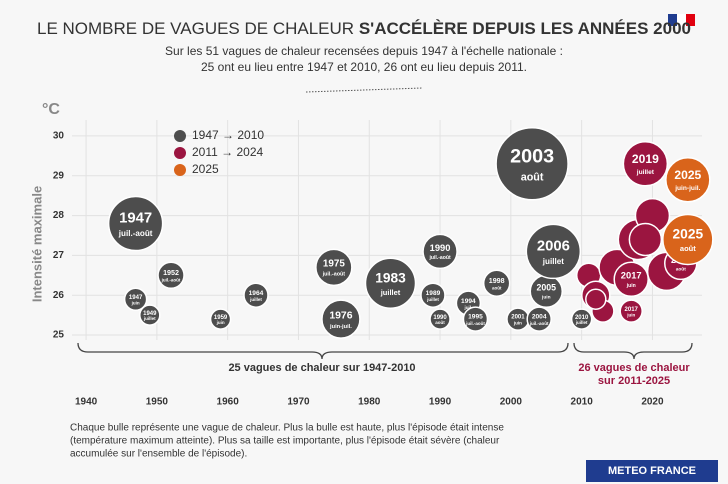 The image size is (728, 484). What do you see at coordinates (59, 175) in the screenshot?
I see `y-tick-label: 29` at bounding box center [59, 175].